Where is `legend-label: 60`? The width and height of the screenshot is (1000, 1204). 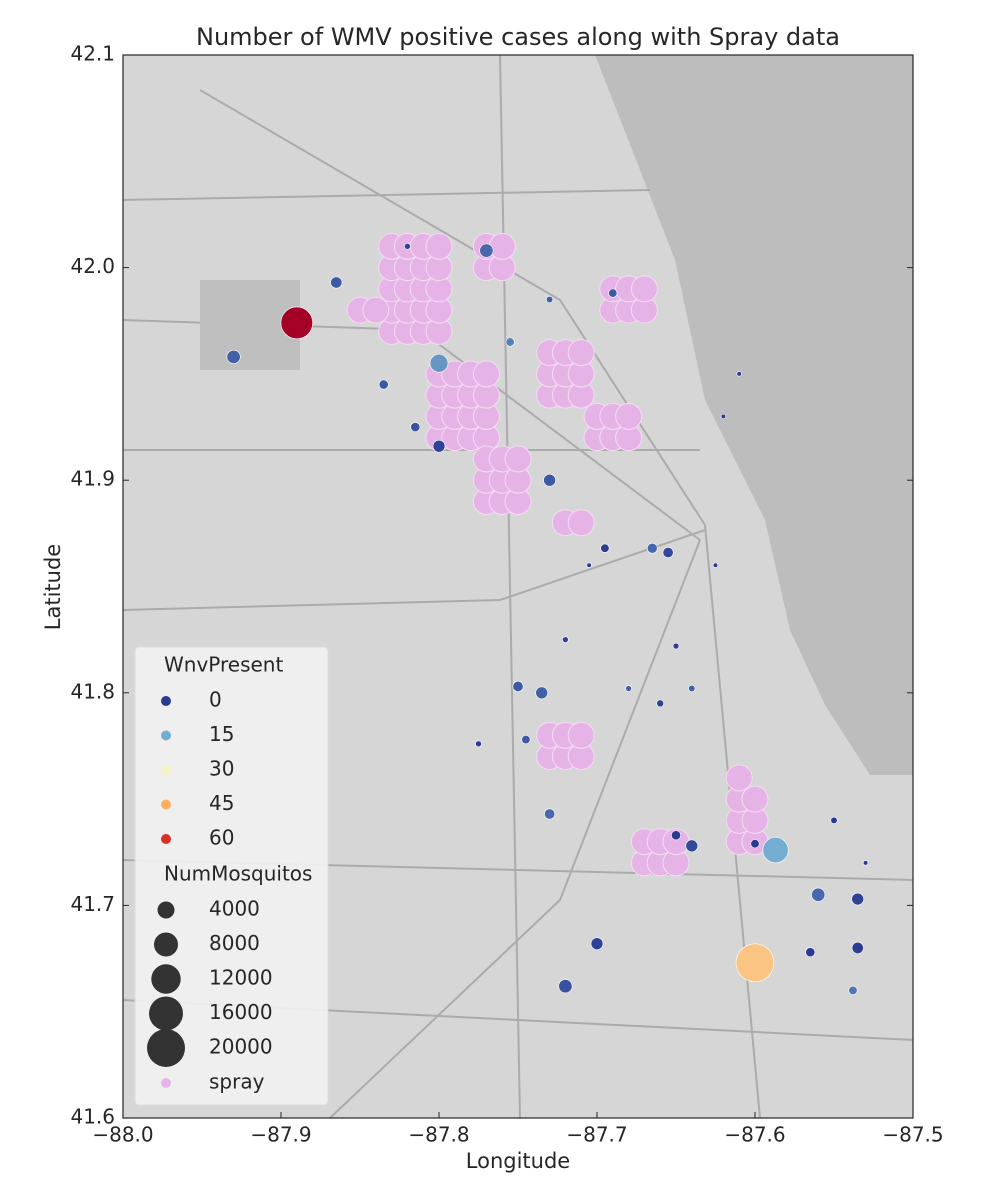 legend-label: 60 is located at coordinates (221, 838).